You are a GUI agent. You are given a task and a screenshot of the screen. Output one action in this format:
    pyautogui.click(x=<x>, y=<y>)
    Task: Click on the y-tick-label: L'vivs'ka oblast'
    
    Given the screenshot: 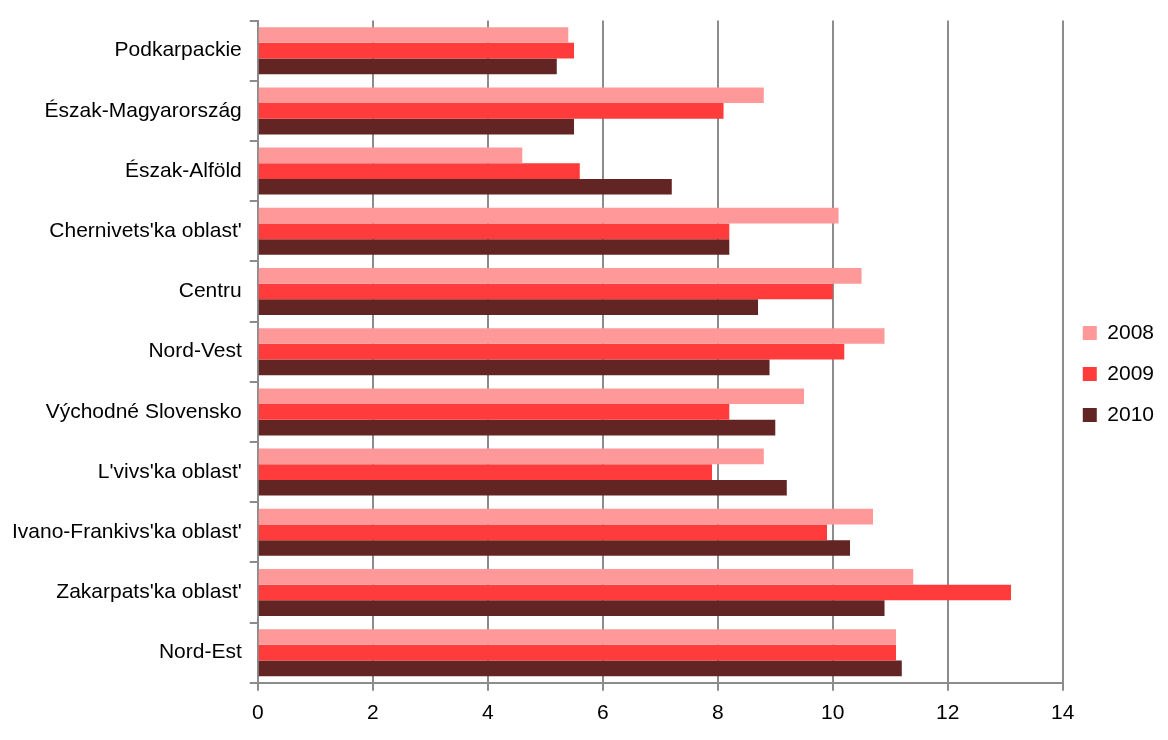 What is the action you would take?
    pyautogui.click(x=169, y=470)
    